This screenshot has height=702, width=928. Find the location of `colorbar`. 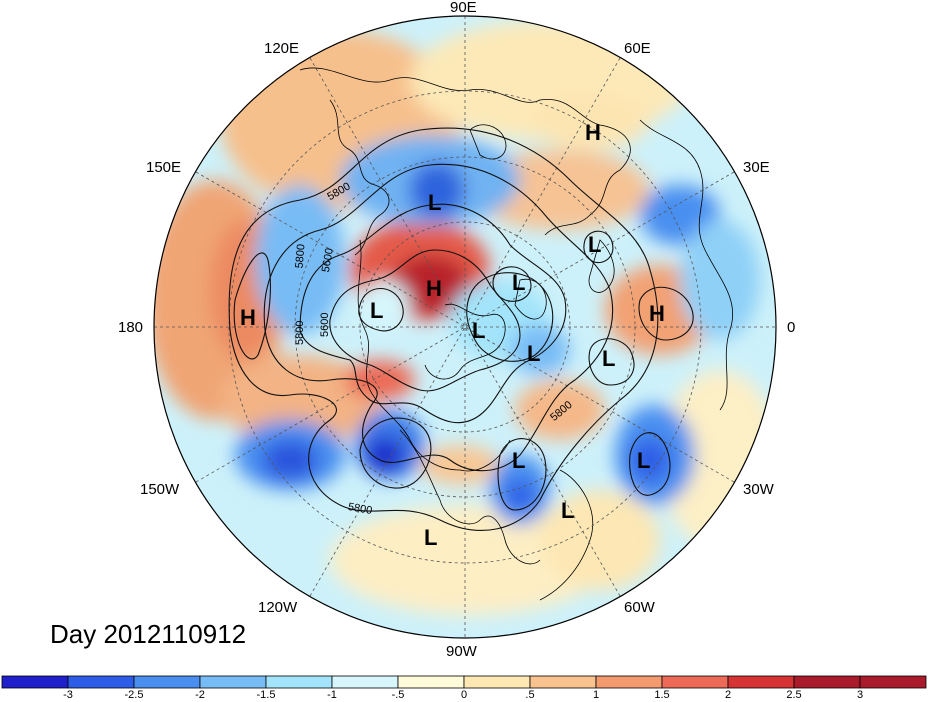

colorbar is located at coordinates (464, 682).